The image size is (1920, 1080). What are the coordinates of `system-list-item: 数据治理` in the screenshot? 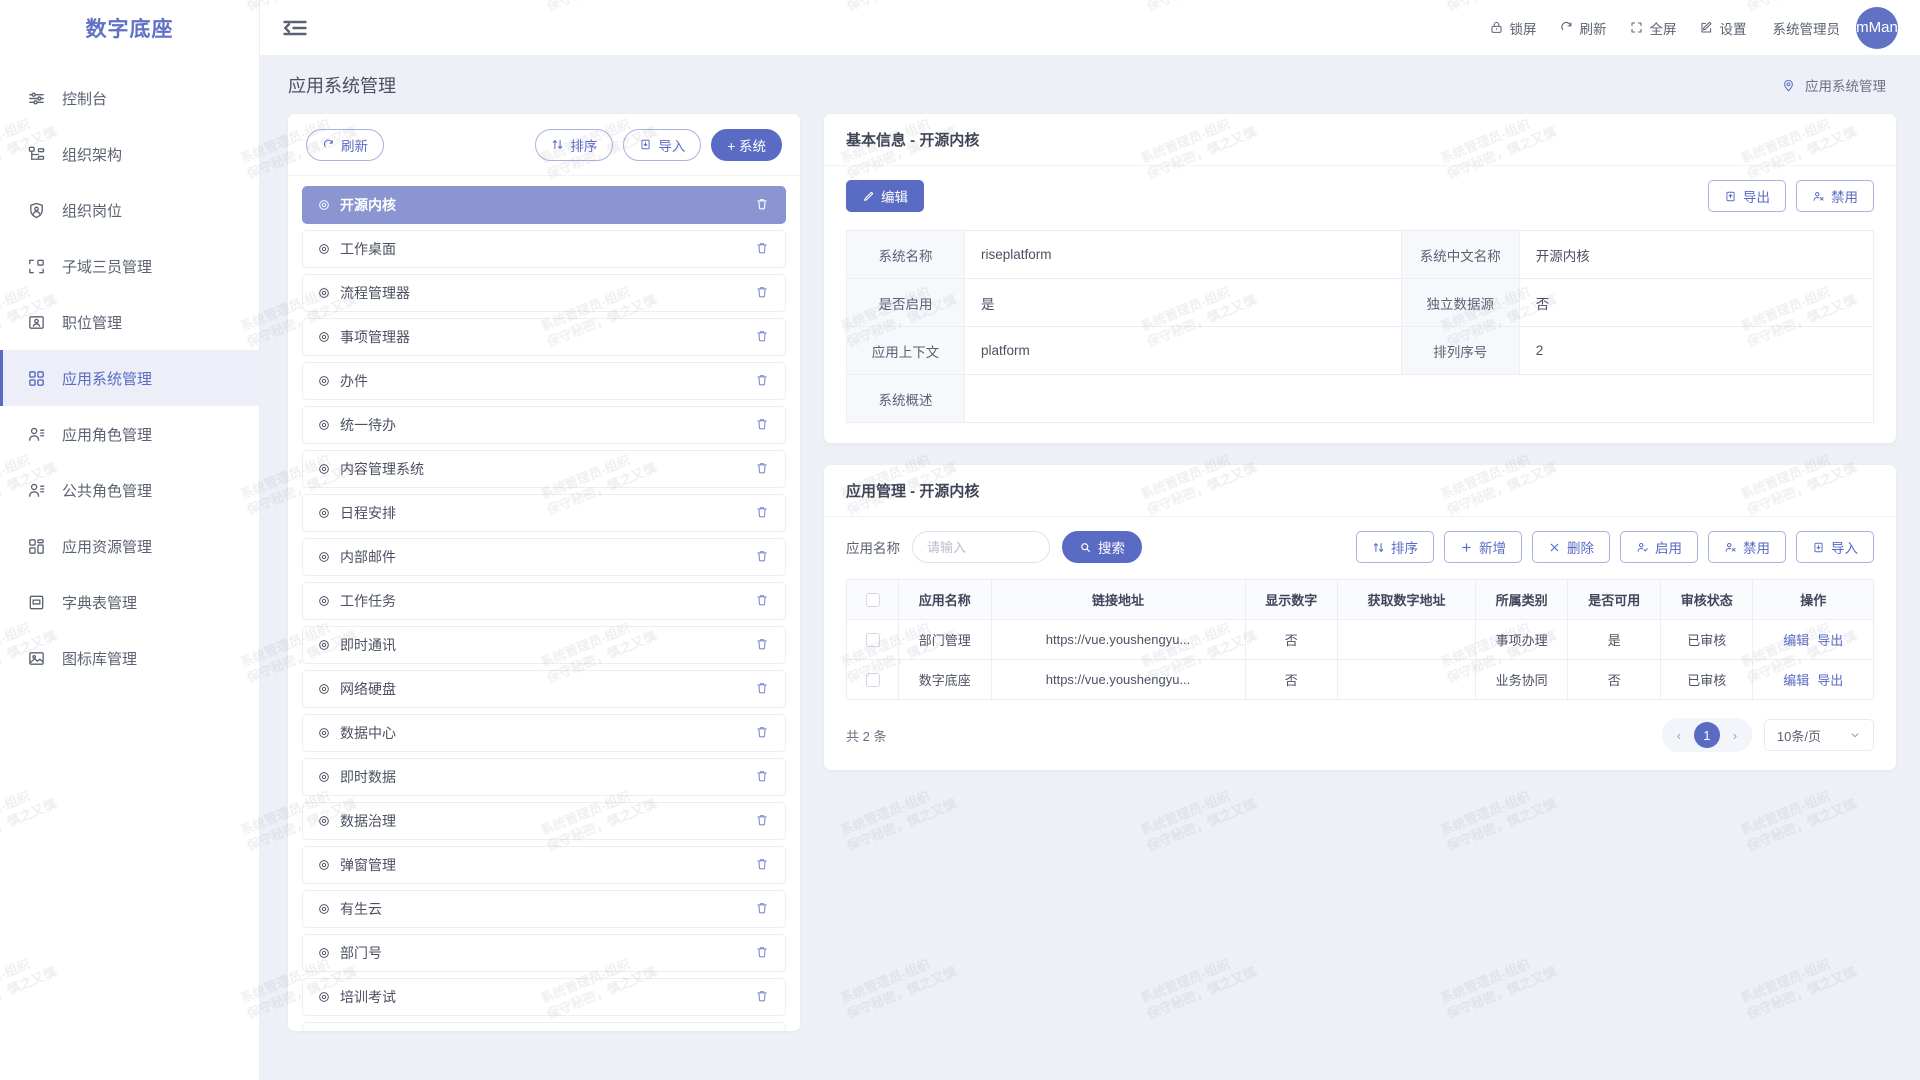 It's located at (544, 821).